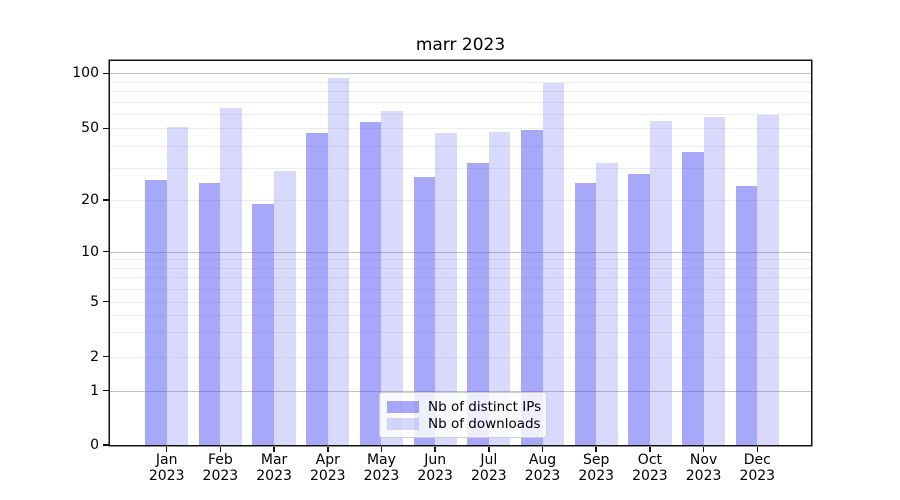  What do you see at coordinates (327, 468) in the screenshot?
I see `x-tick-label: Apr 2023` at bounding box center [327, 468].